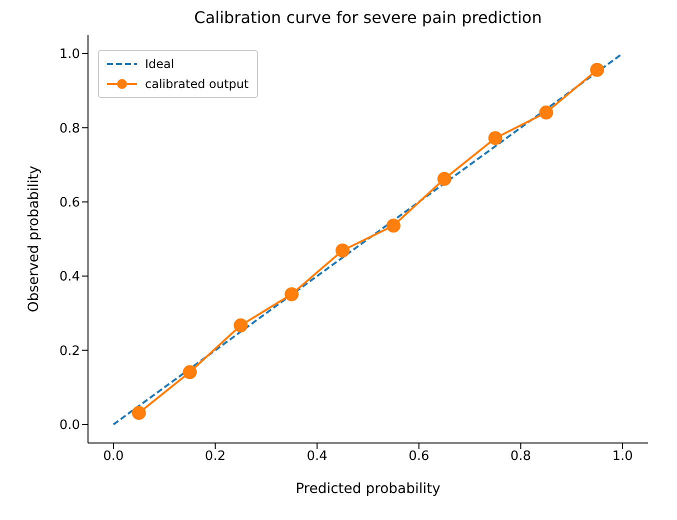 This screenshot has height=520, width=677. Describe the element at coordinates (113, 456) in the screenshot. I see `x-tick-label: 0.0` at that location.